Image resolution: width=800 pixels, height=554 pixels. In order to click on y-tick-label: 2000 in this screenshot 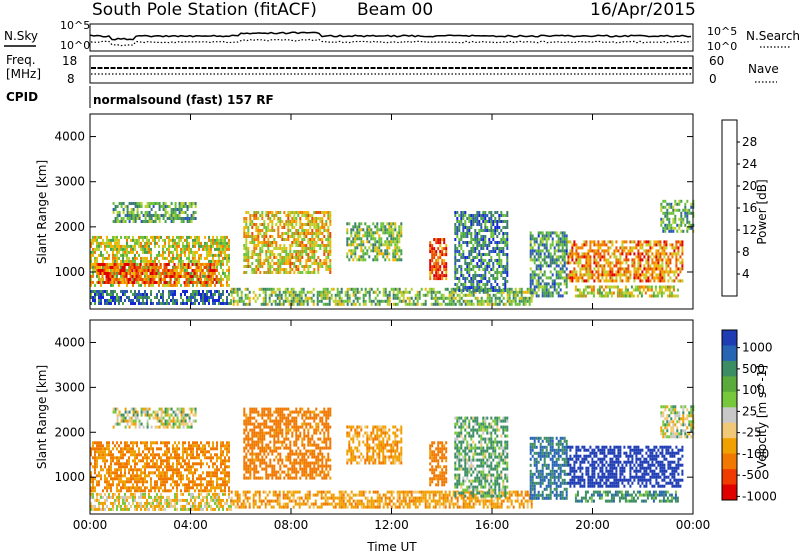, I will do `click(69, 227)`.